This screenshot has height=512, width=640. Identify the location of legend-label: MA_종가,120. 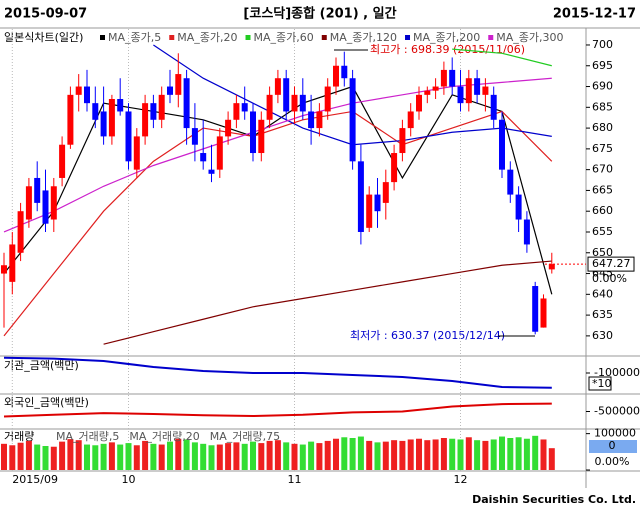
(363, 37).